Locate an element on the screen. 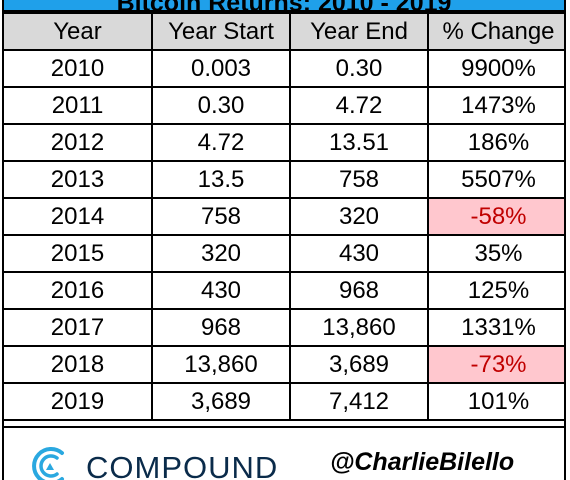 The image size is (570, 480). header-year: Year is located at coordinates (78, 31).